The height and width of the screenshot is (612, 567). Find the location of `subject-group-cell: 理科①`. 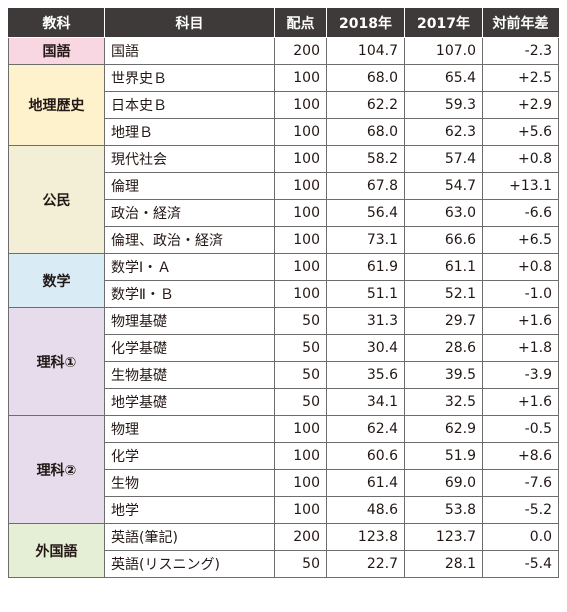

subject-group-cell: 理科① is located at coordinates (56, 361).